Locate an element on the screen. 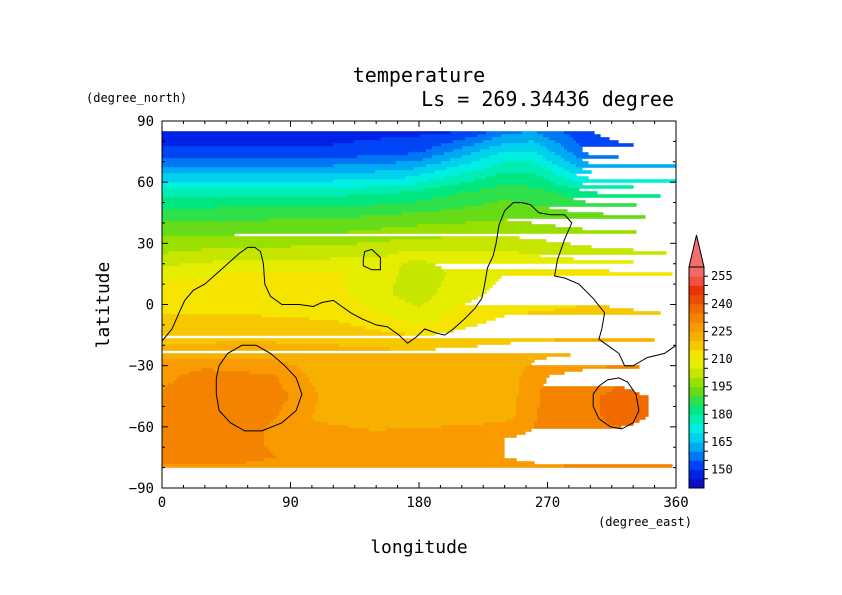 The width and height of the screenshot is (842, 595). colorbar-label: 210 is located at coordinates (722, 359).